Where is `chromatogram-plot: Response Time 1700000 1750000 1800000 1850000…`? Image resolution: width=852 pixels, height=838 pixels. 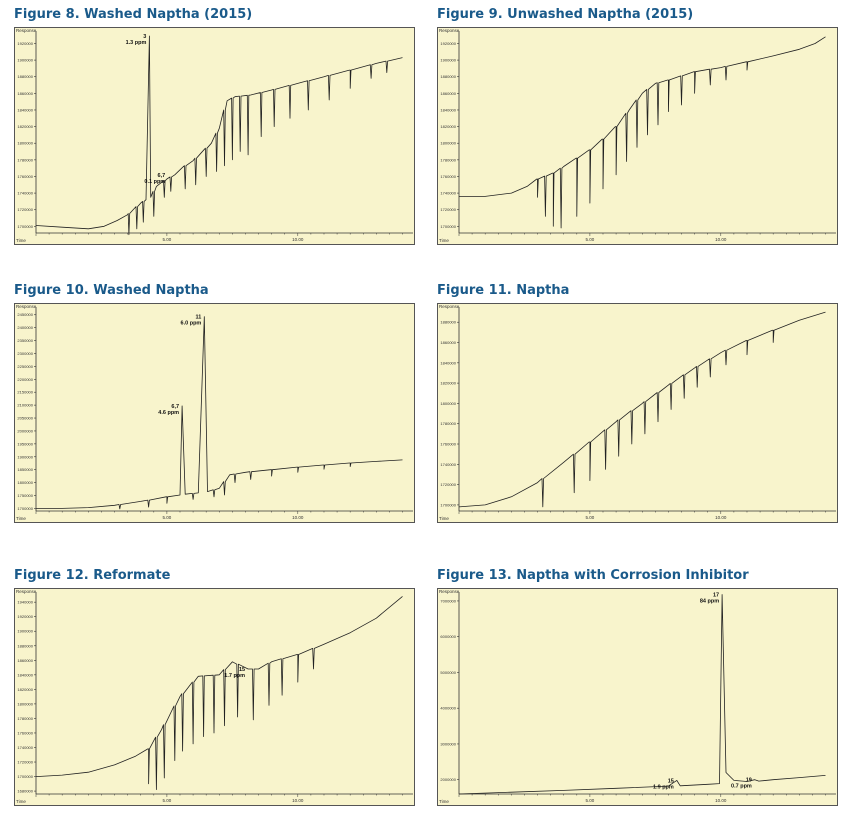 chromatogram-plot: Response Time 1700000 1750000 1800000 1850000… is located at coordinates (214, 413).